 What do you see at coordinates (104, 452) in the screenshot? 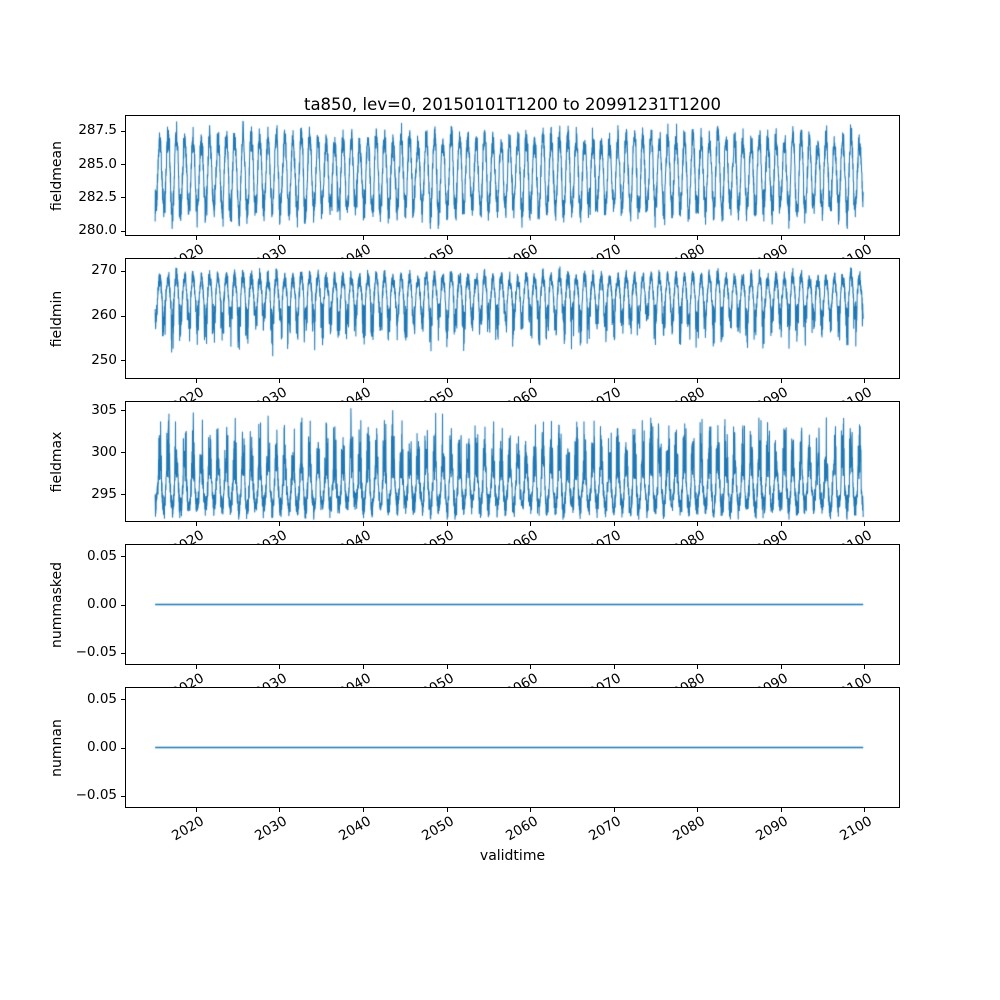
I see `y-tick-label: 300` at bounding box center [104, 452].